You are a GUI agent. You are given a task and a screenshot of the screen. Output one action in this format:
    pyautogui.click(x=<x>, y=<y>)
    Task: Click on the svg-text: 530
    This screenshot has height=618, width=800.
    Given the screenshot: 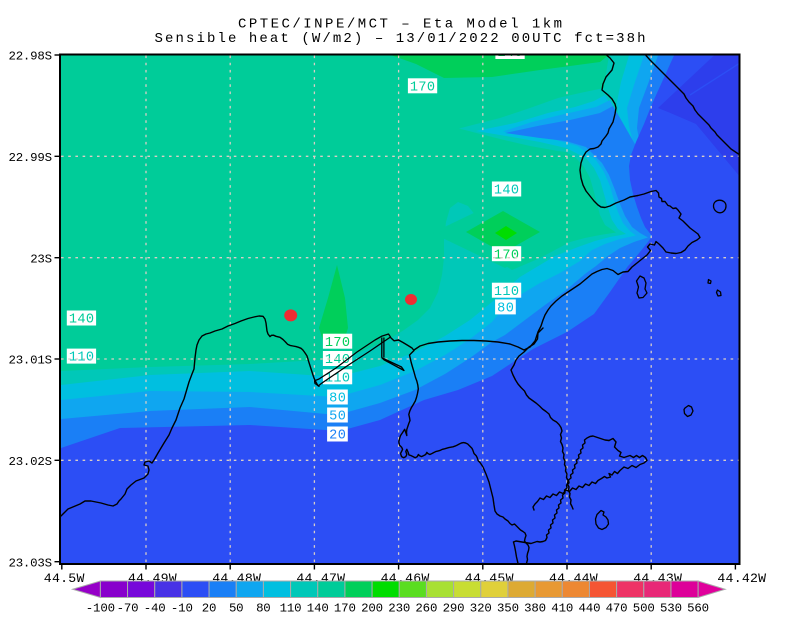 What is the action you would take?
    pyautogui.click(x=671, y=609)
    